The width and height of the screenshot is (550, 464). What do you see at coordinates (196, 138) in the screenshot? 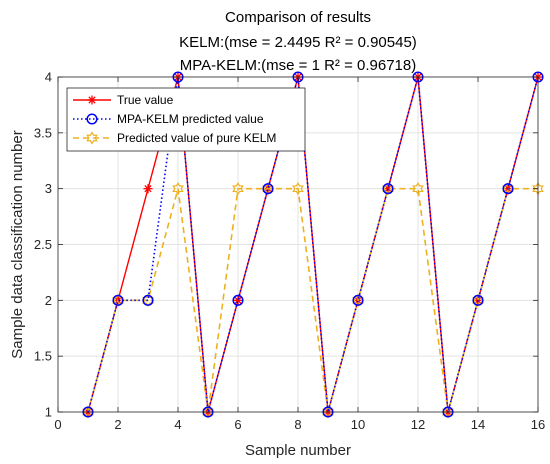
I see `legend-label: Predicted value of pure KELM` at bounding box center [196, 138].